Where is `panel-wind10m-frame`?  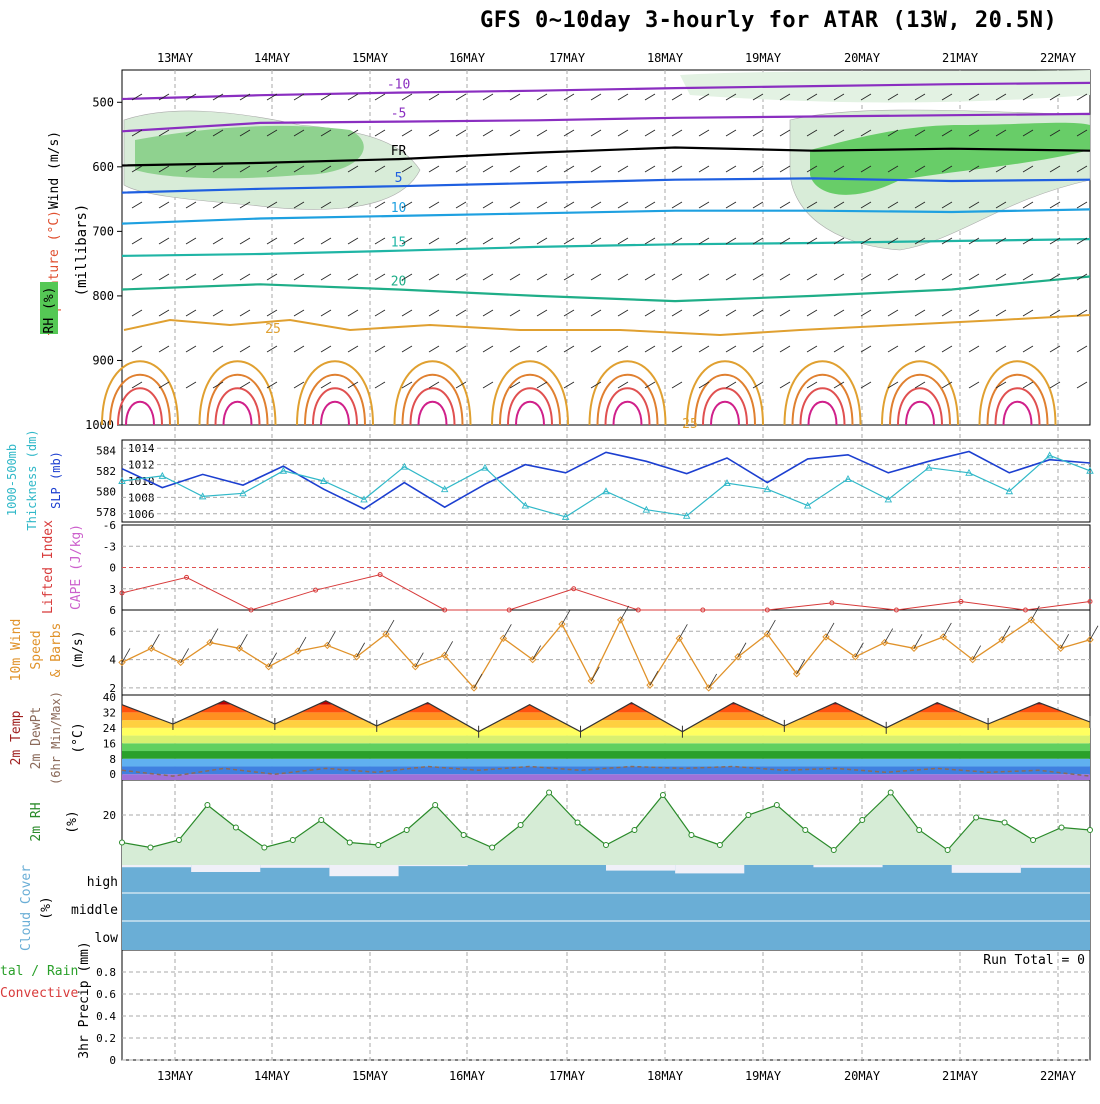 panel-wind10m-frame is located at coordinates (606, 652).